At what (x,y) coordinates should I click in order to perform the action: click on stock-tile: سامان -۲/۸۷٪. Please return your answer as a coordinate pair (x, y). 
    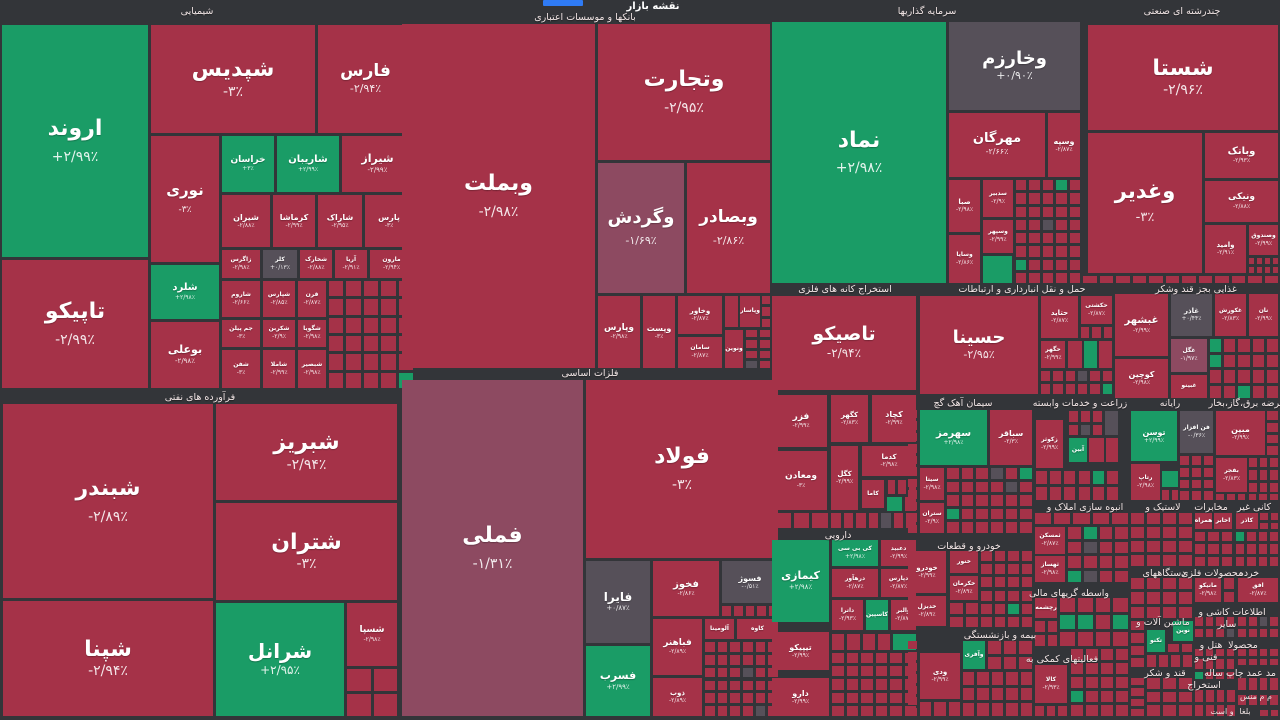
    Looking at the image, I should click on (700, 352).